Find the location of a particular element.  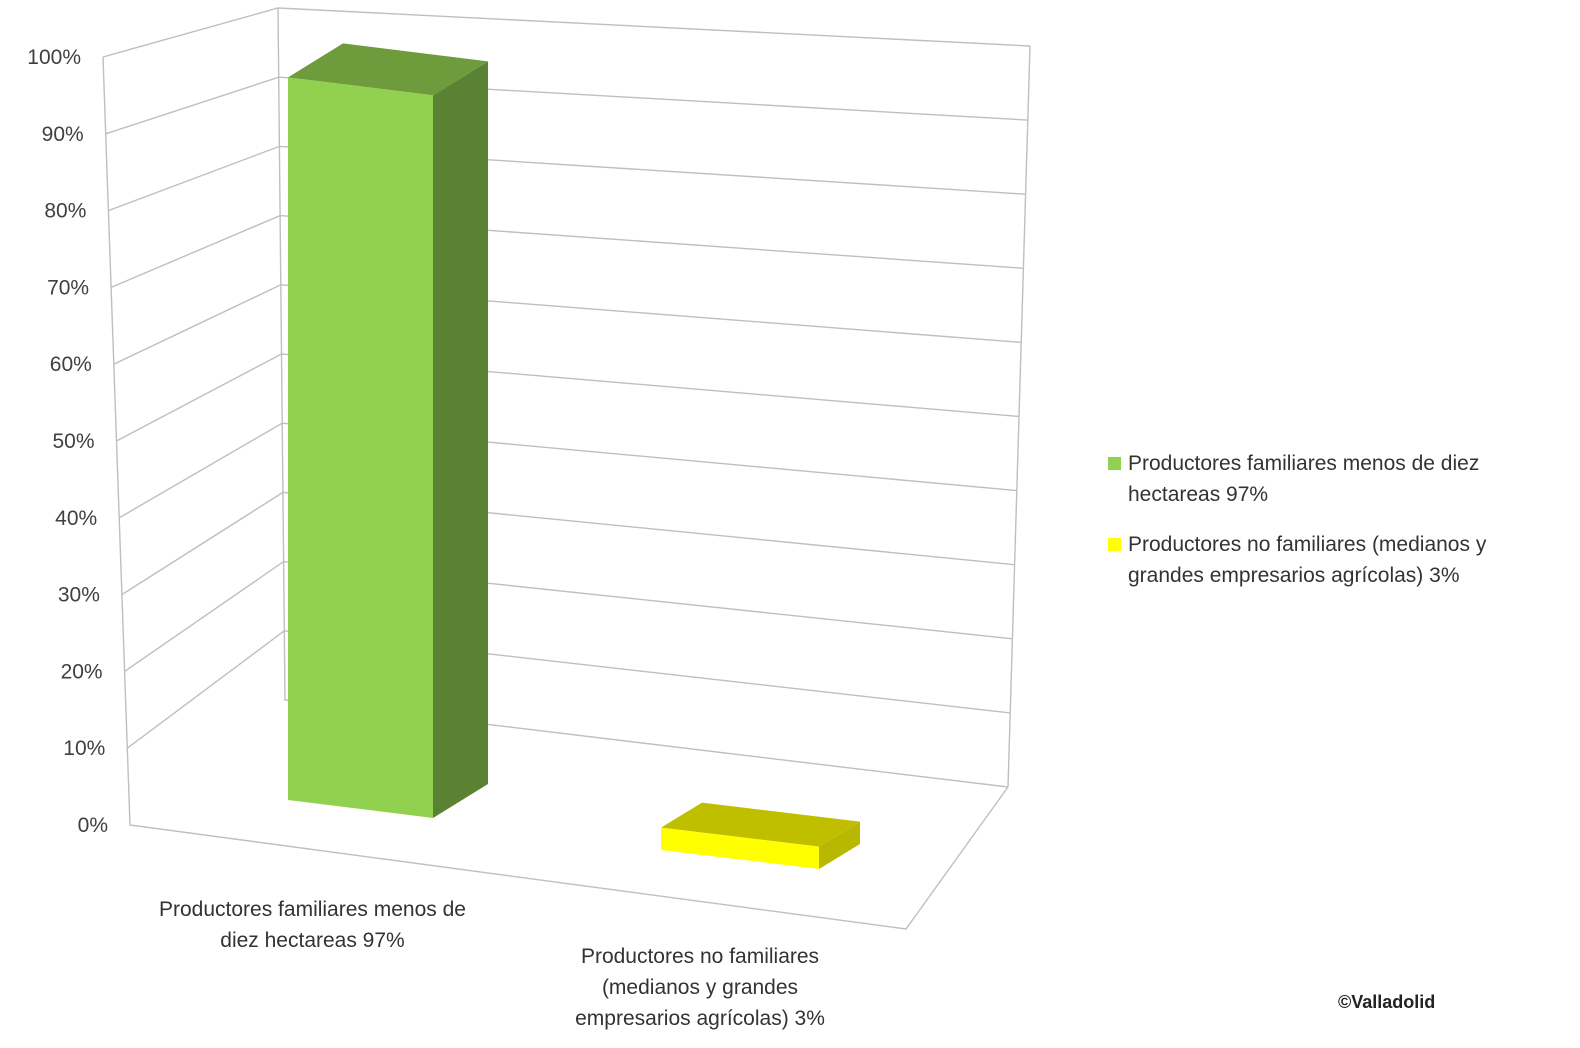

bar-1-front is located at coordinates (360, 448).